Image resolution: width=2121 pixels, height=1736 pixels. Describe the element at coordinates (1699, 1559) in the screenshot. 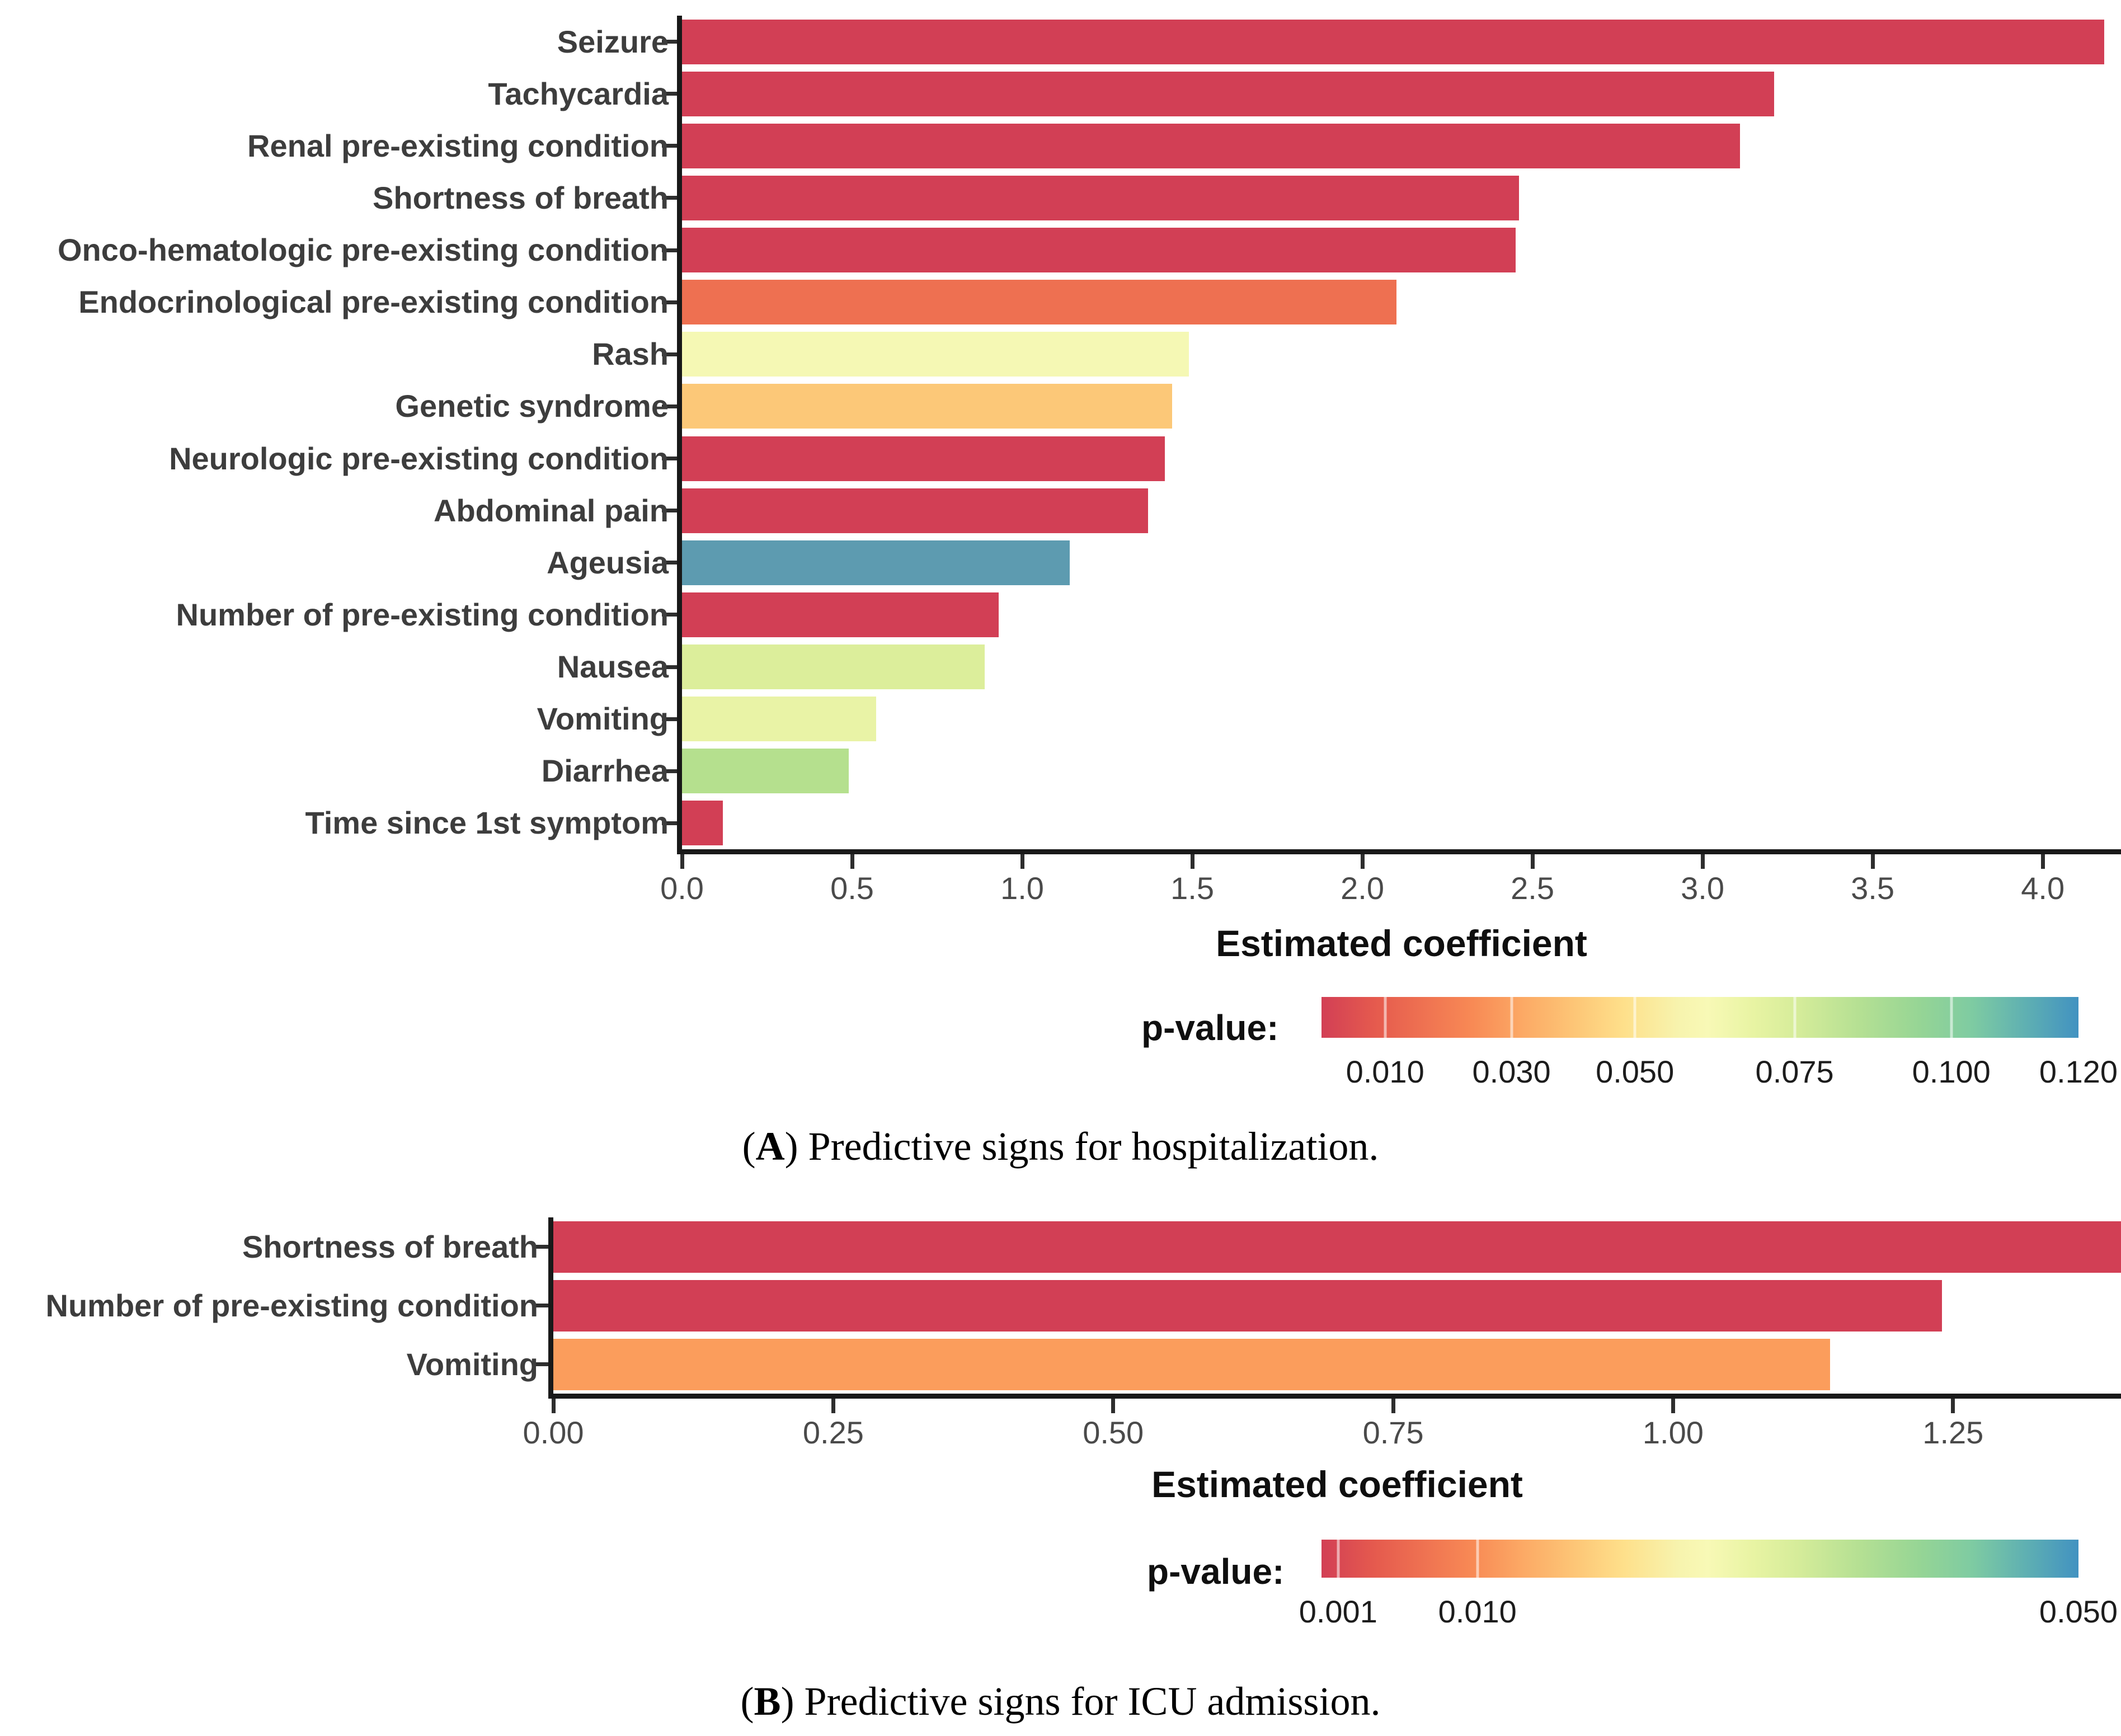

I see `pvalue-gradient-b` at that location.